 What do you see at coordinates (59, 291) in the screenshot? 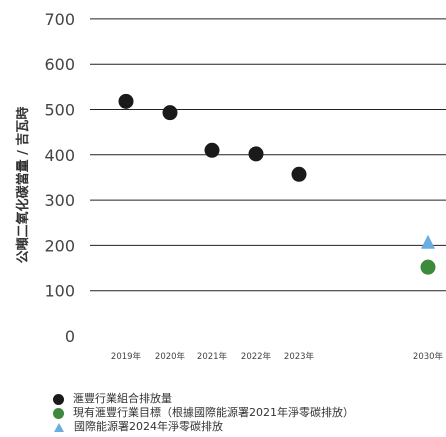
I see `y-tick-label: 100` at bounding box center [59, 291].